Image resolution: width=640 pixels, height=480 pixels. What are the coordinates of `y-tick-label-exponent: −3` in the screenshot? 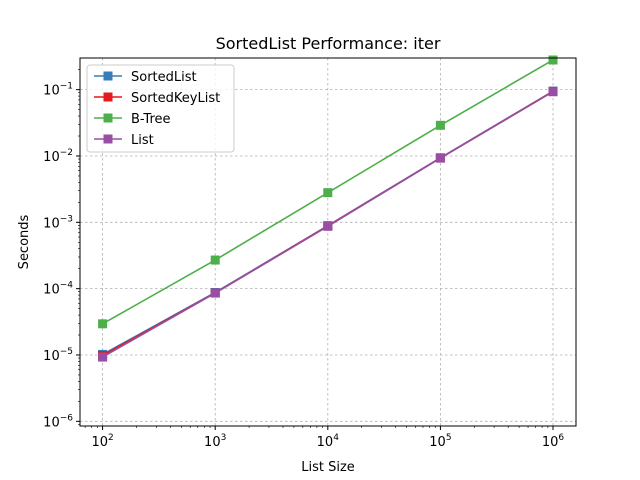 It's located at (66, 219).